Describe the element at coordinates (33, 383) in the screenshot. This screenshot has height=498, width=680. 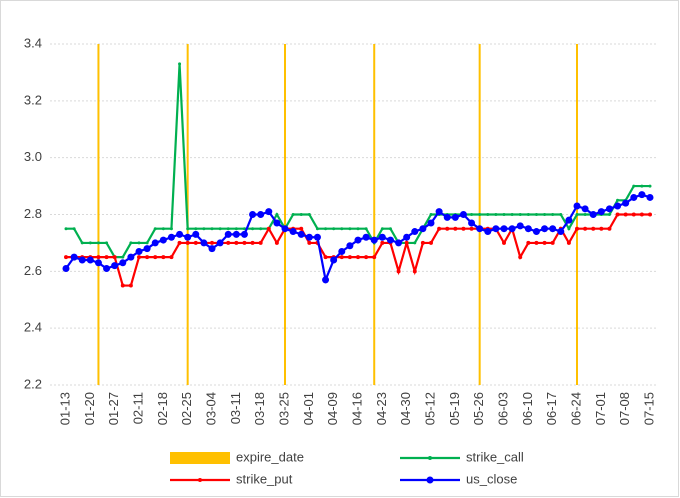
I see `y-tick-label: 2.2` at that location.